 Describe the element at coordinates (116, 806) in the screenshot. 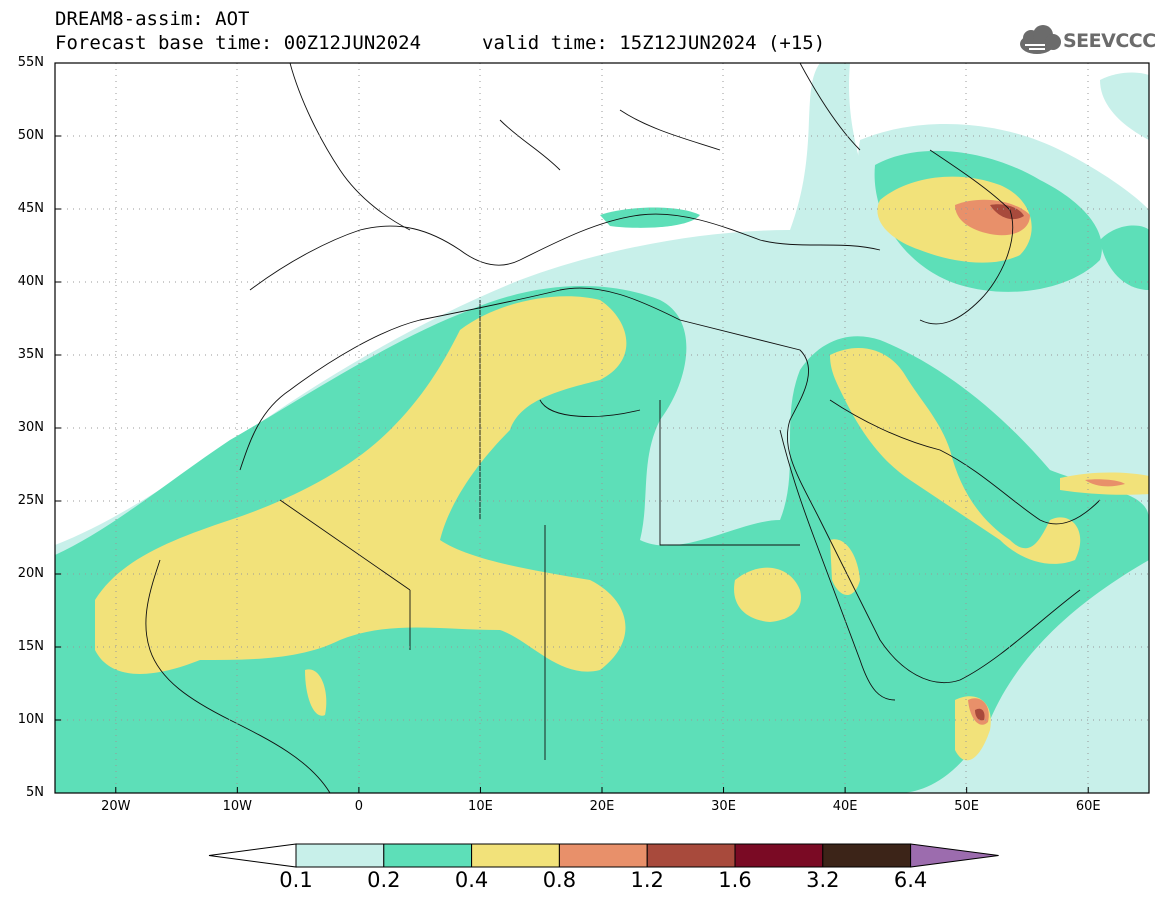

I see `lon-label: 20W` at that location.